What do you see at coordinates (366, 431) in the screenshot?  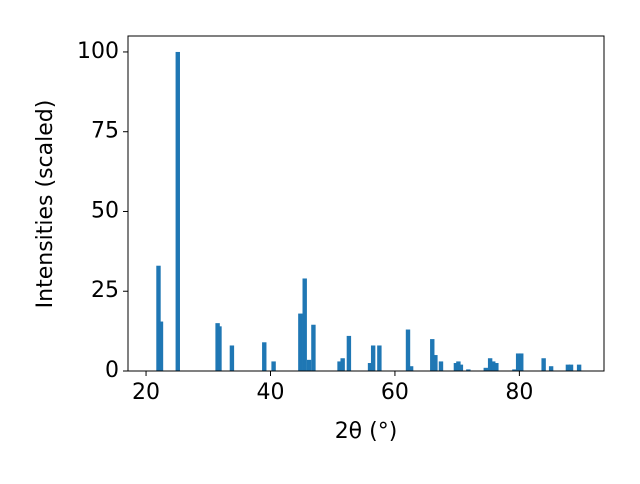 I see `x-axis-label: 2θ (°)` at bounding box center [366, 431].